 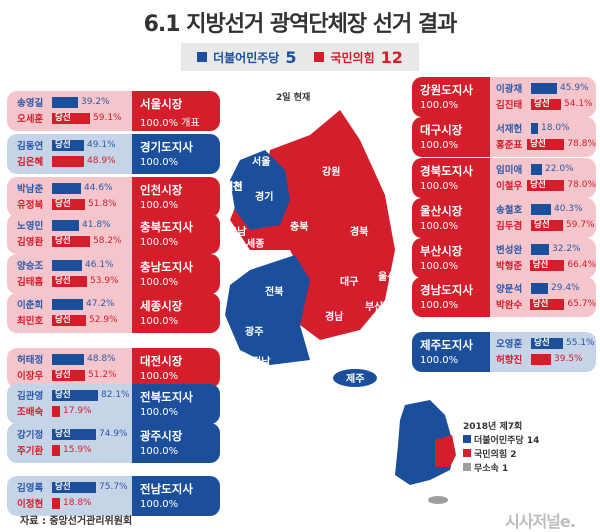 What do you see at coordinates (504, 297) in the screenshot?
I see `race-card-gyeongnam: 경남도지사 100.0% 양문석 29.4% 박완수 당선 65.7%` at bounding box center [504, 297].